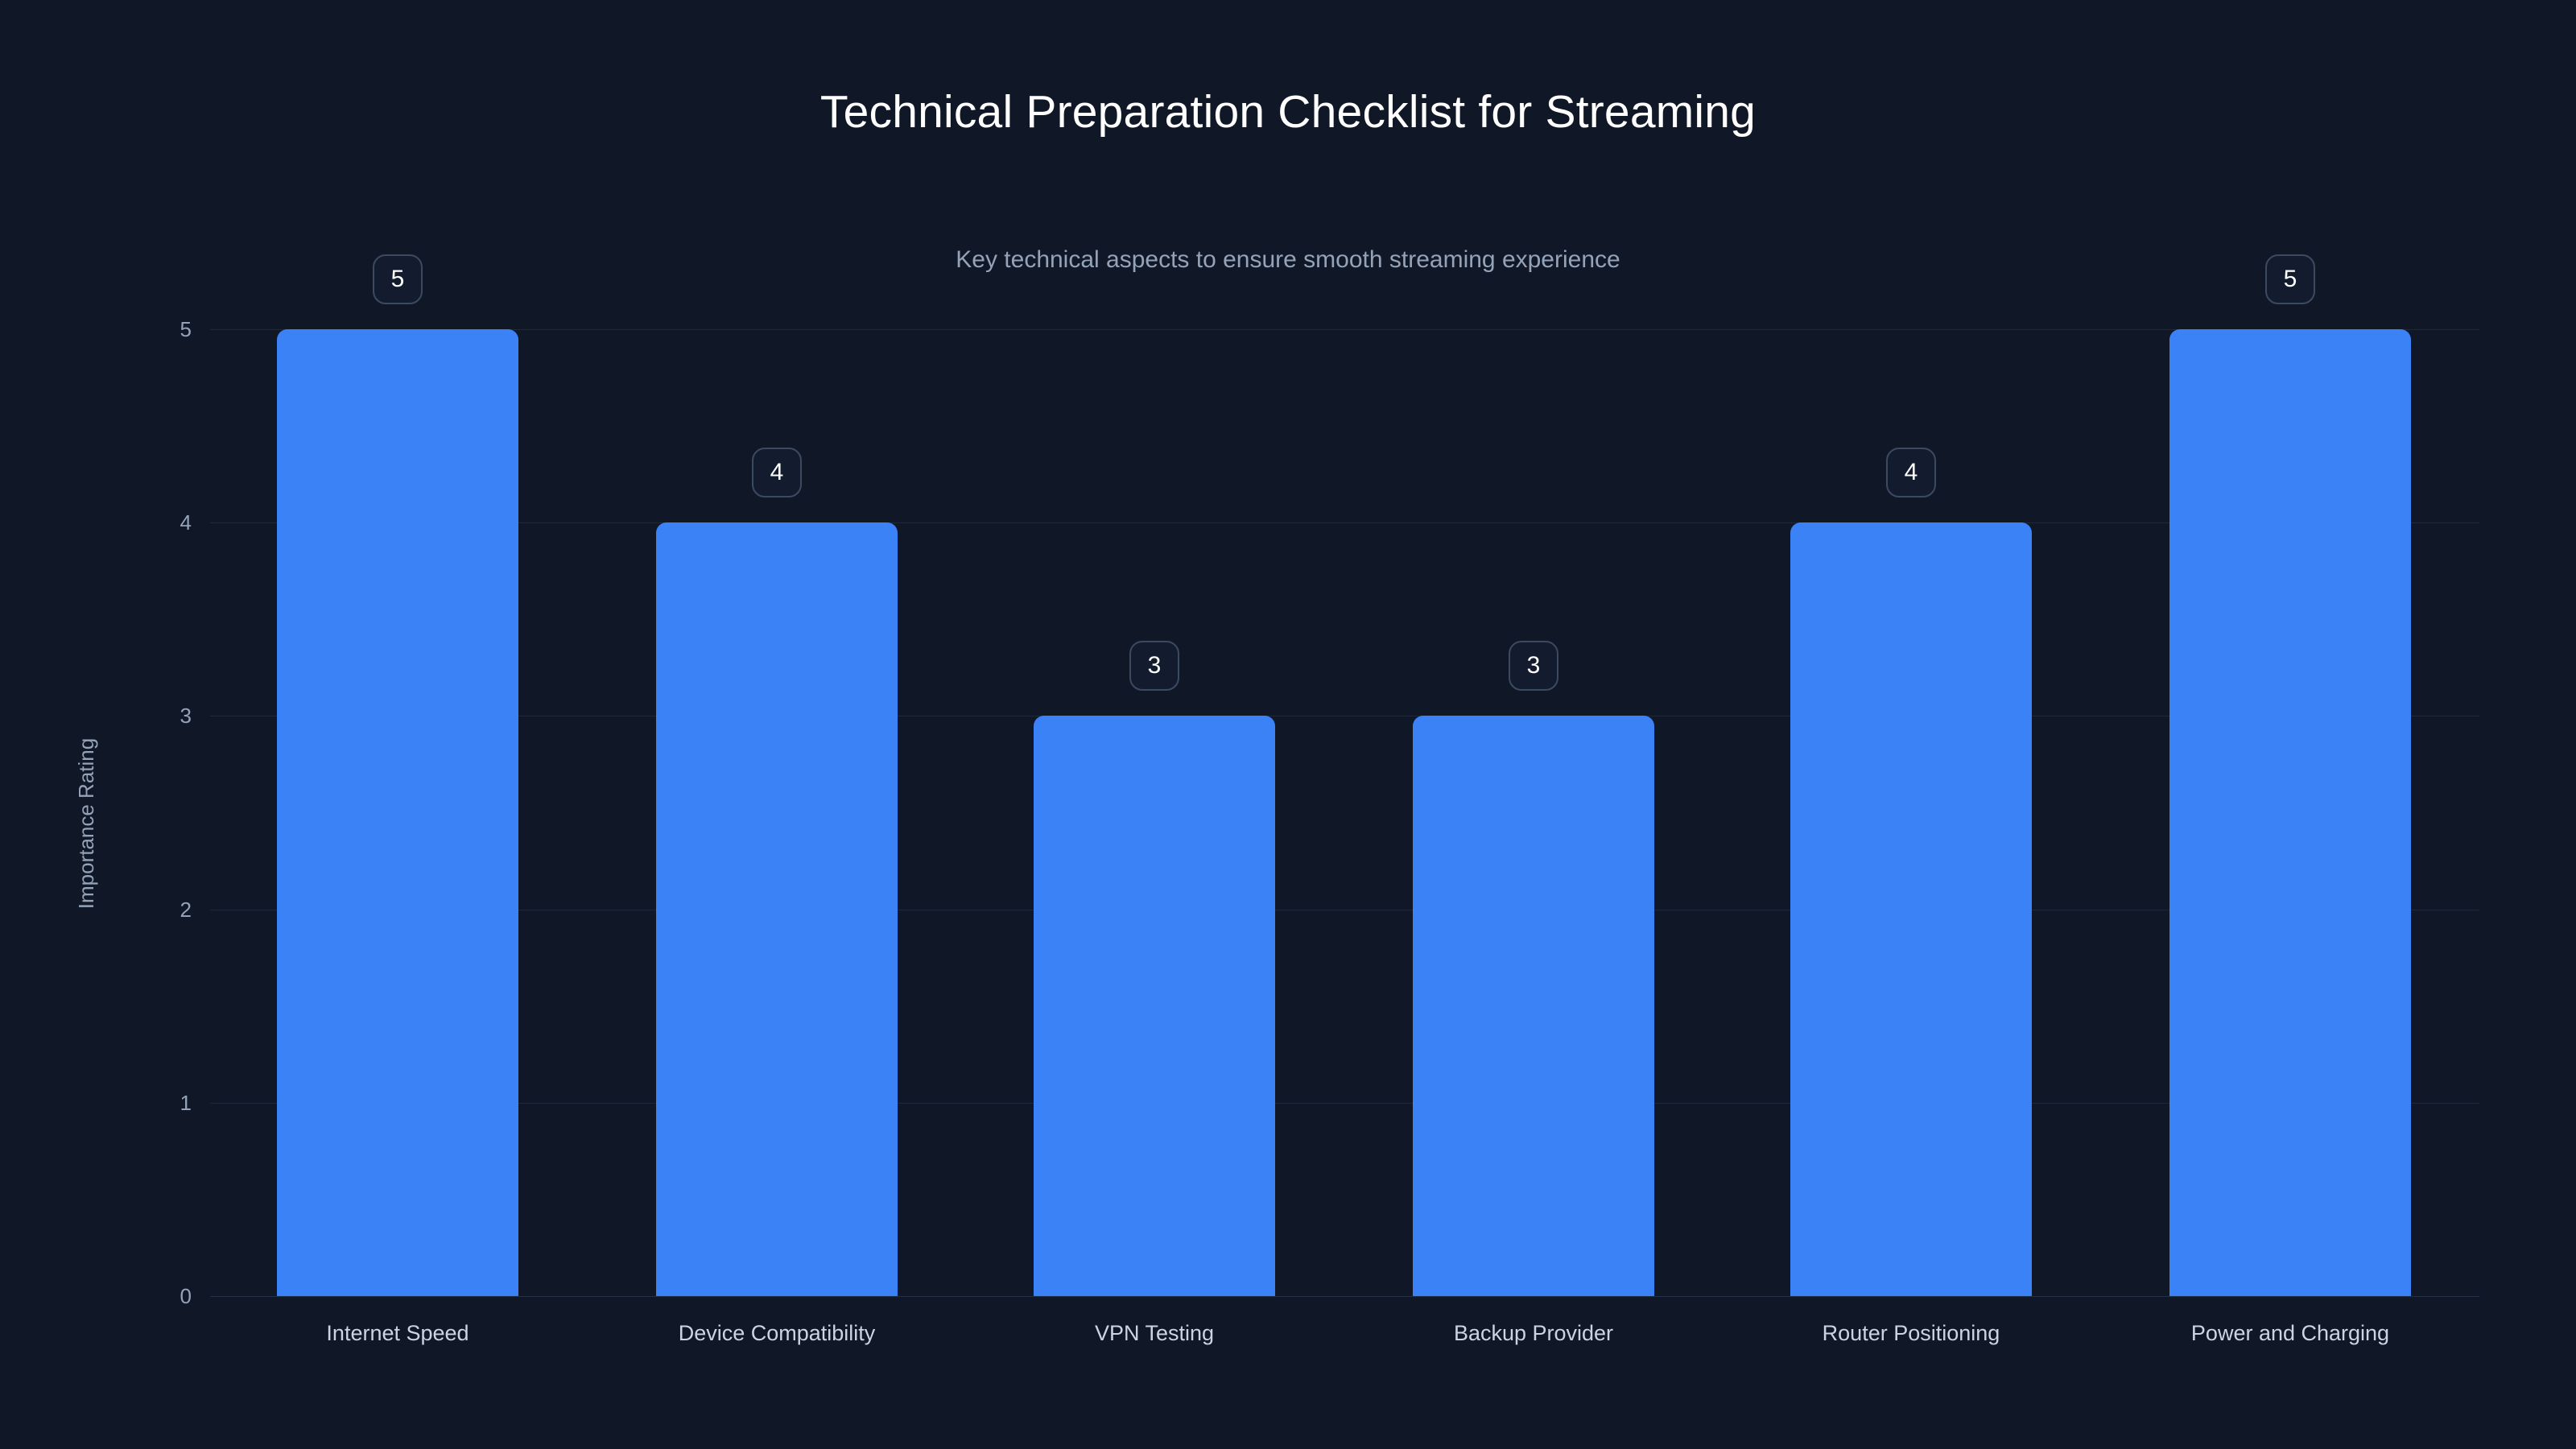 This screenshot has height=1449, width=2576. What do you see at coordinates (186, 1296) in the screenshot?
I see `y-axis-tick-label: 0` at bounding box center [186, 1296].